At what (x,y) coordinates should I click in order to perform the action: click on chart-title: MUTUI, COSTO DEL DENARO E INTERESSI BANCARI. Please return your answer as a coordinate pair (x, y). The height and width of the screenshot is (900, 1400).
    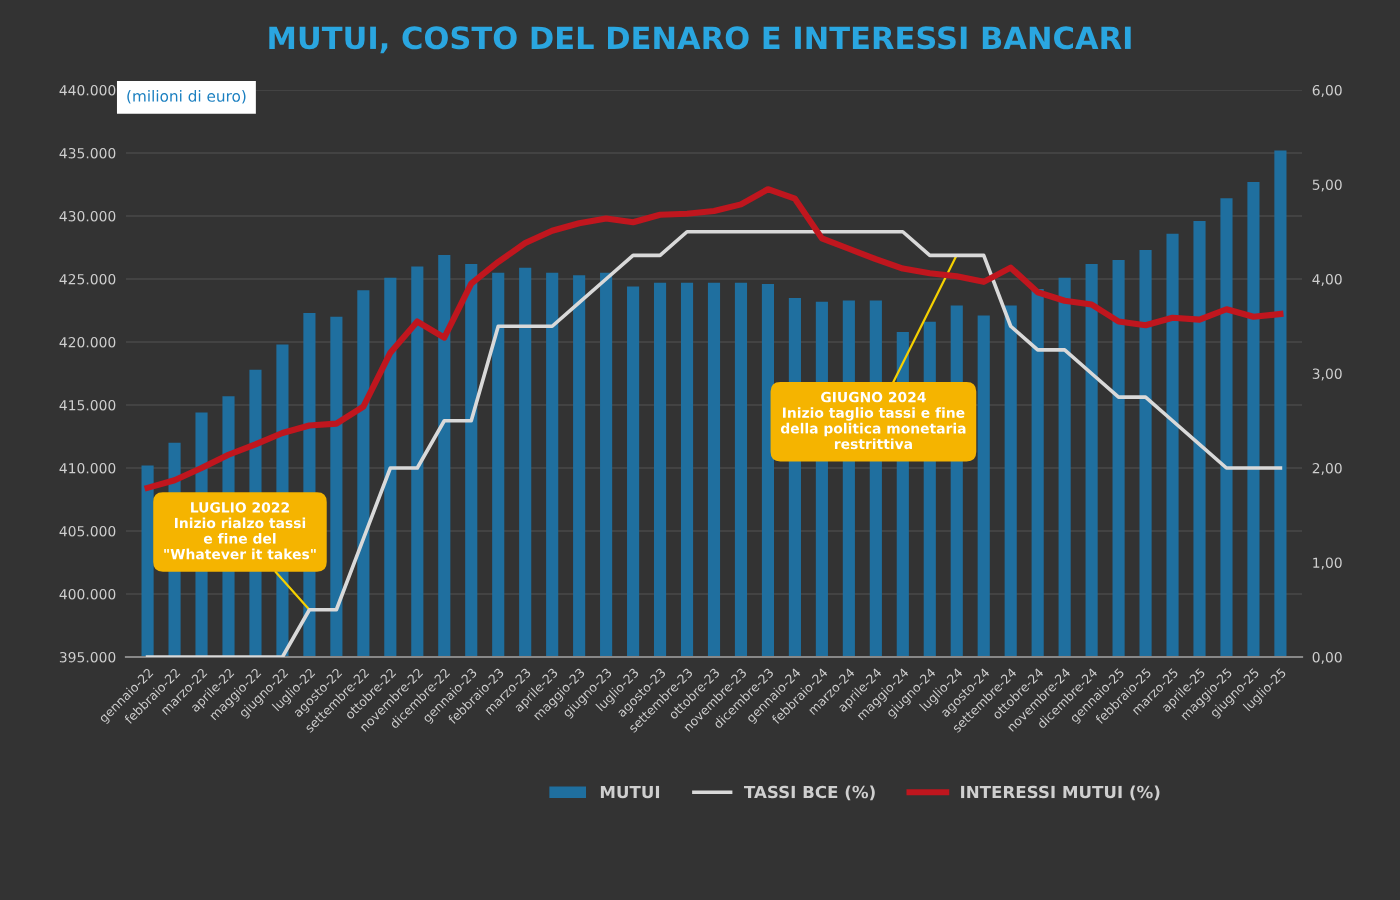
    Looking at the image, I should click on (700, 40).